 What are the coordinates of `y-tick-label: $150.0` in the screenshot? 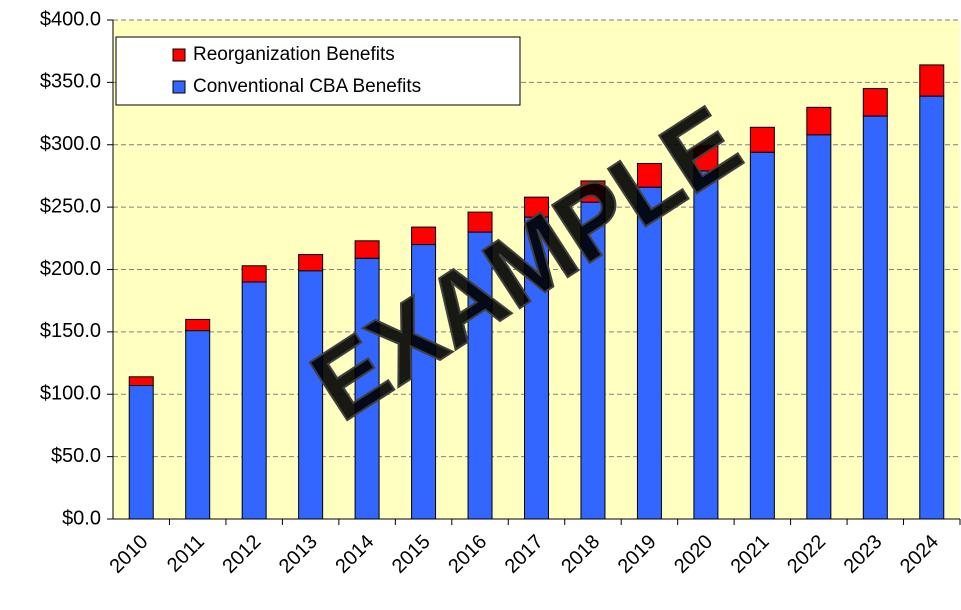 It's located at (70, 331).